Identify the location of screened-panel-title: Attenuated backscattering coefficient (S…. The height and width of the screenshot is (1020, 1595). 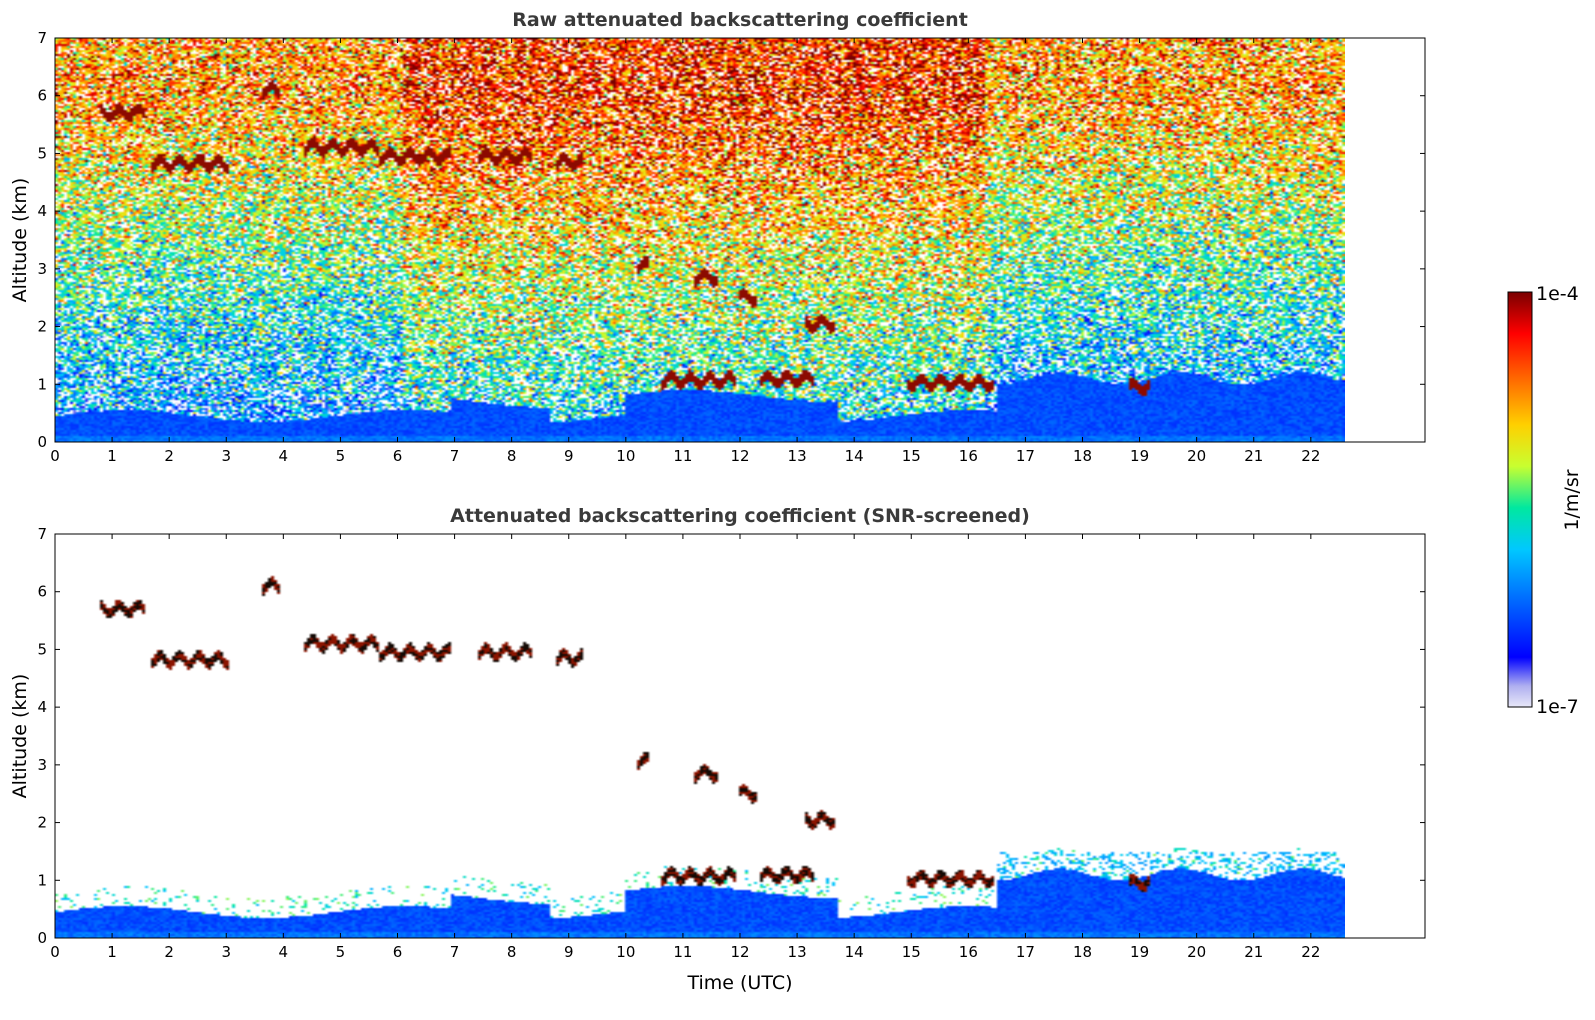
(740, 516).